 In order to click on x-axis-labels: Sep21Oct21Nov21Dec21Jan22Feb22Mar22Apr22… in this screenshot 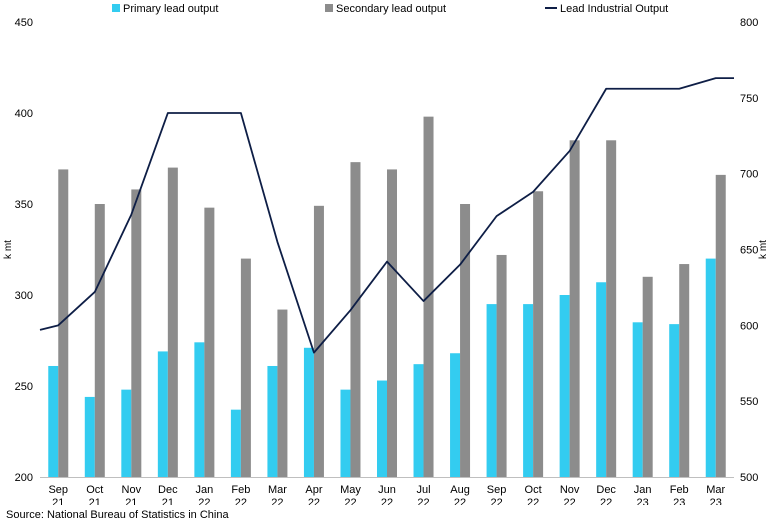, I will do `click(386, 494)`.